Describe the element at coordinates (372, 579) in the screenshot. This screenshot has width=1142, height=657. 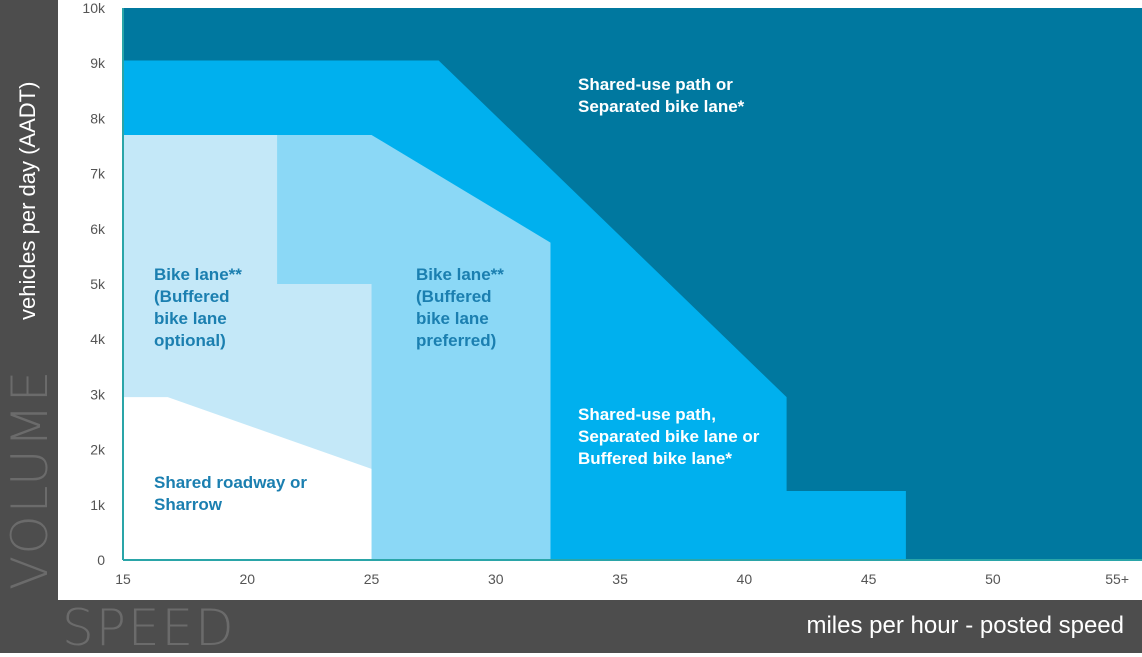
I see `x-tick-label: 25` at that location.